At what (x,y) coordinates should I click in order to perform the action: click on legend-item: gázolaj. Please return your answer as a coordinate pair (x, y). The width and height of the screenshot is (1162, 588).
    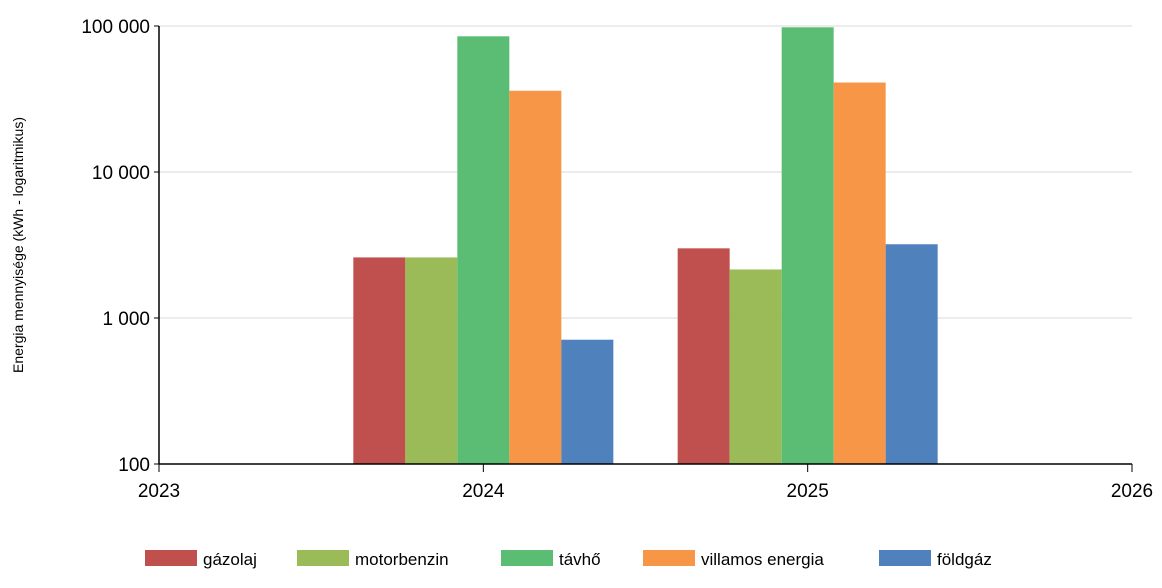
    Looking at the image, I should click on (201, 559).